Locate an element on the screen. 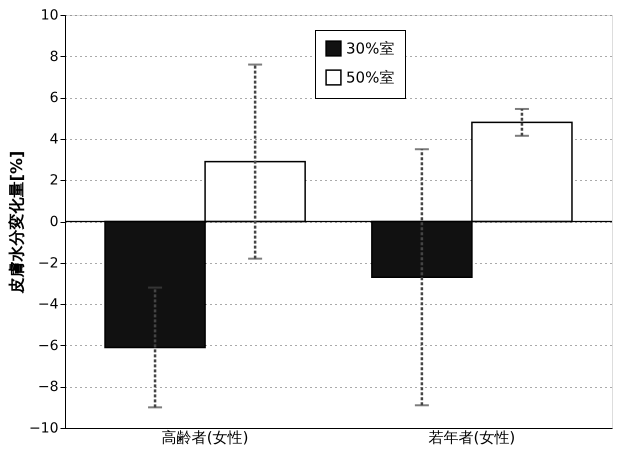 The width and height of the screenshot is (621, 453). y-tick-label: 8 is located at coordinates (54, 56).